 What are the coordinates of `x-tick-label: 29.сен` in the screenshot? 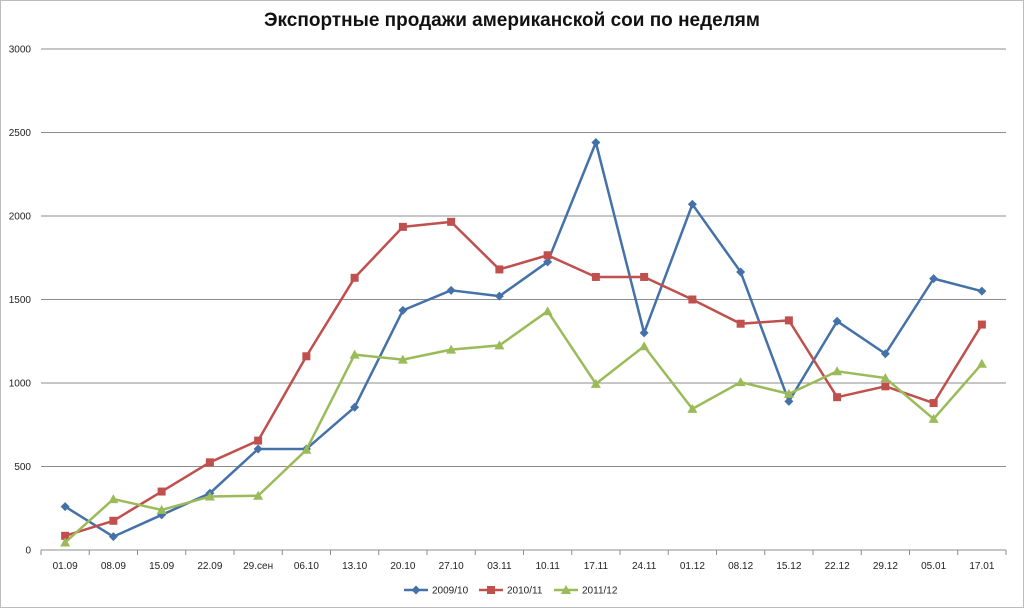 It's located at (258, 566).